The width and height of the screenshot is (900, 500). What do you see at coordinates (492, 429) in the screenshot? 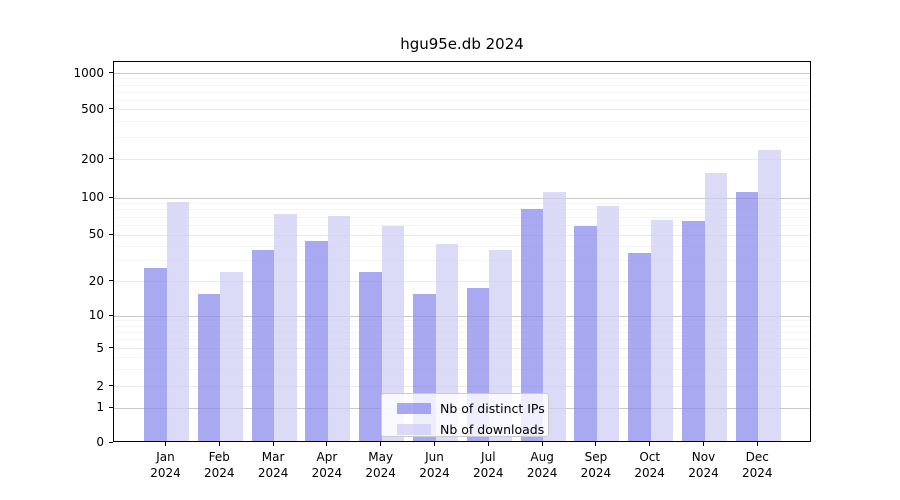
I see `legend-label-downloads: Nb of downloads` at bounding box center [492, 429].